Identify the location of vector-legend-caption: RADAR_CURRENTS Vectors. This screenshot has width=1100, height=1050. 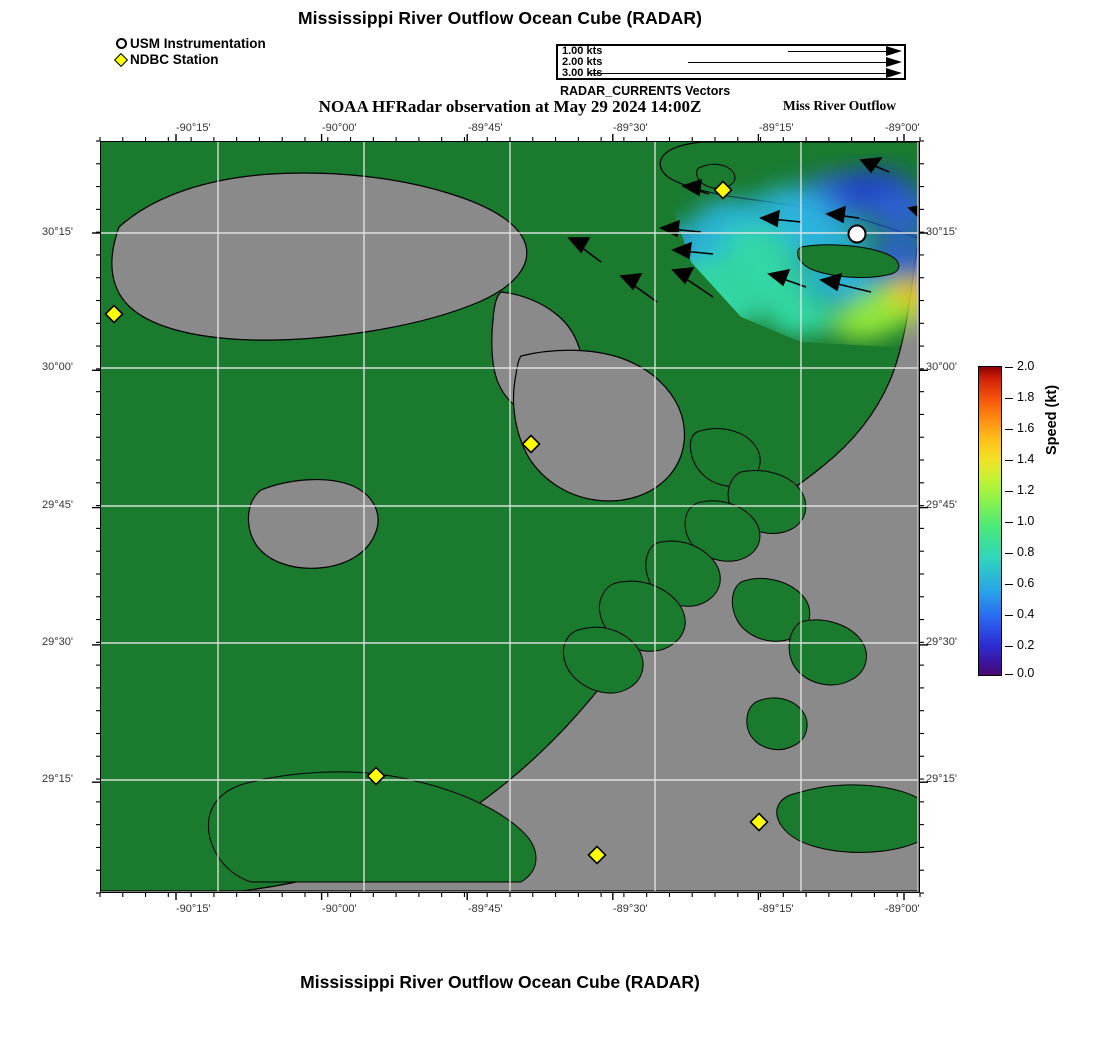
(645, 91).